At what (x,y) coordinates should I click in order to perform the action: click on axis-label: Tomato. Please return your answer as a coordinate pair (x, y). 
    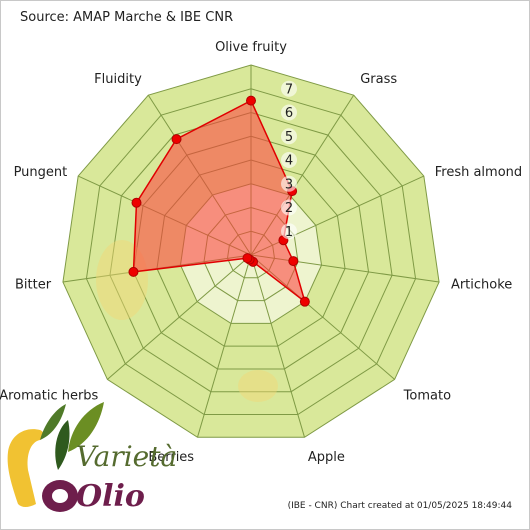
    Looking at the image, I should click on (427, 395).